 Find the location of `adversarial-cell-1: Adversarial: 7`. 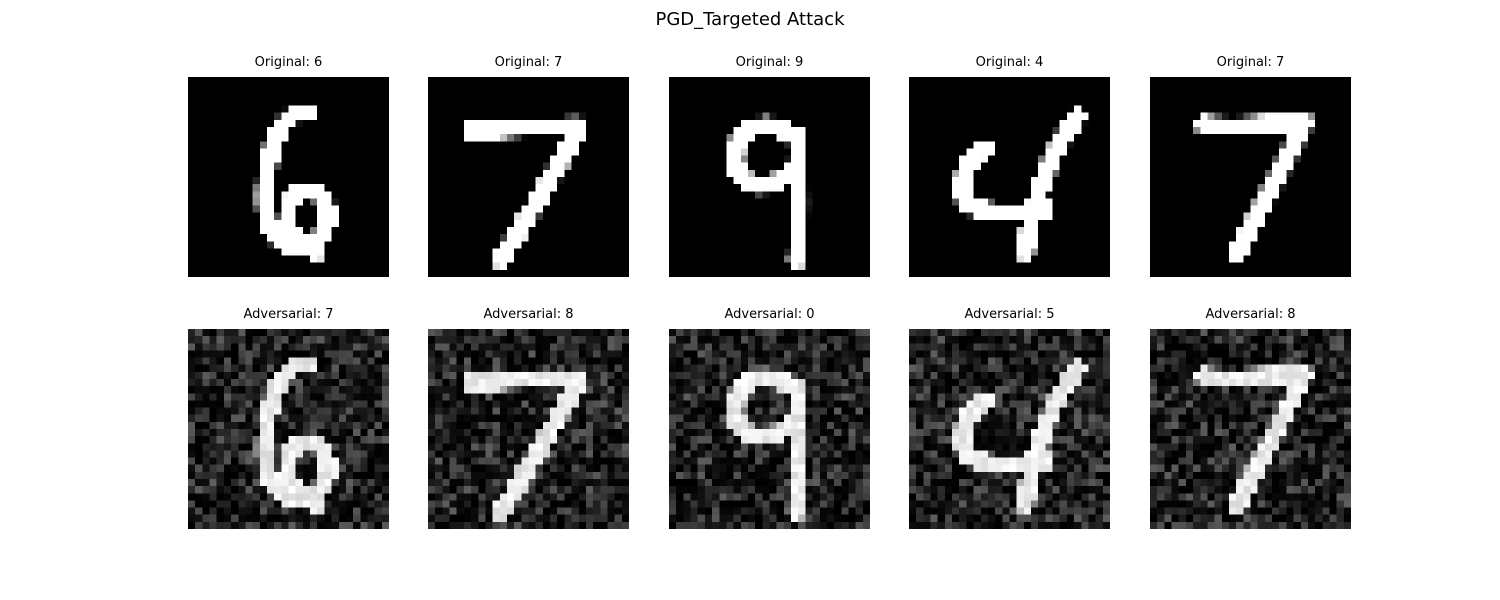

adversarial-cell-1: Adversarial: 7 is located at coordinates (288, 418).